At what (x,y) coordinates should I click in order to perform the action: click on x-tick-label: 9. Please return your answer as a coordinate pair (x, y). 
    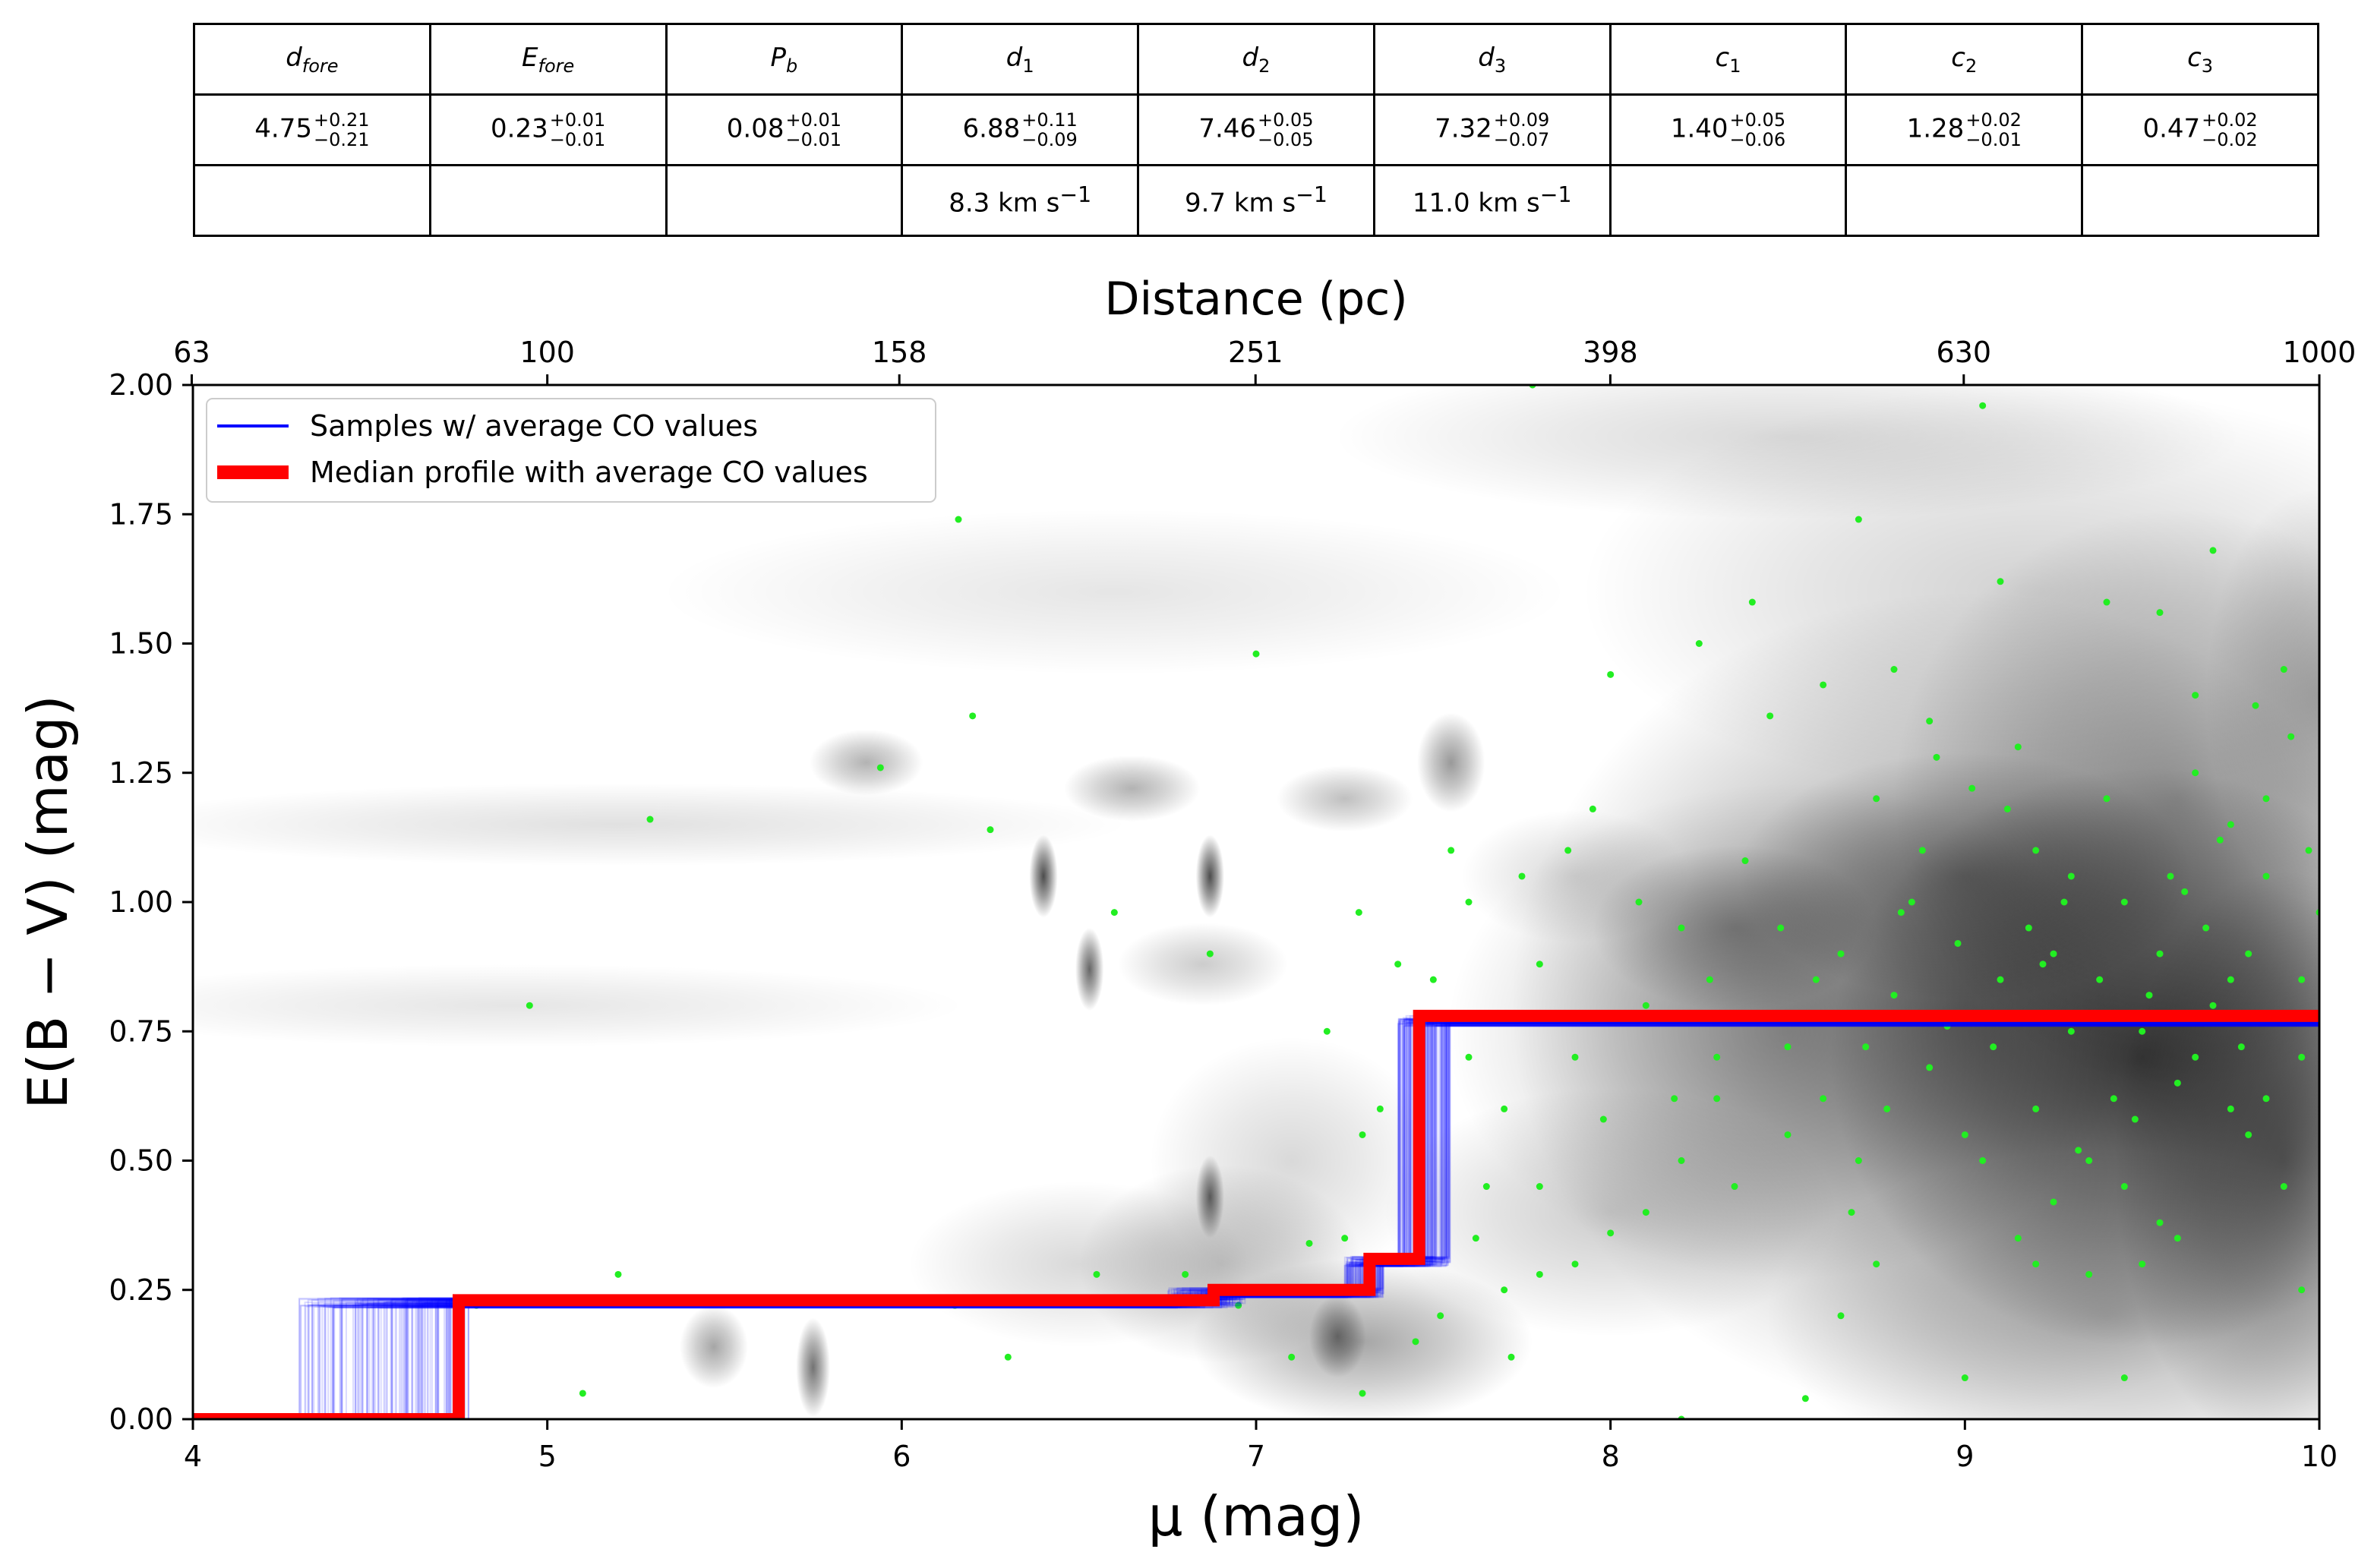
    Looking at the image, I should click on (1965, 1457).